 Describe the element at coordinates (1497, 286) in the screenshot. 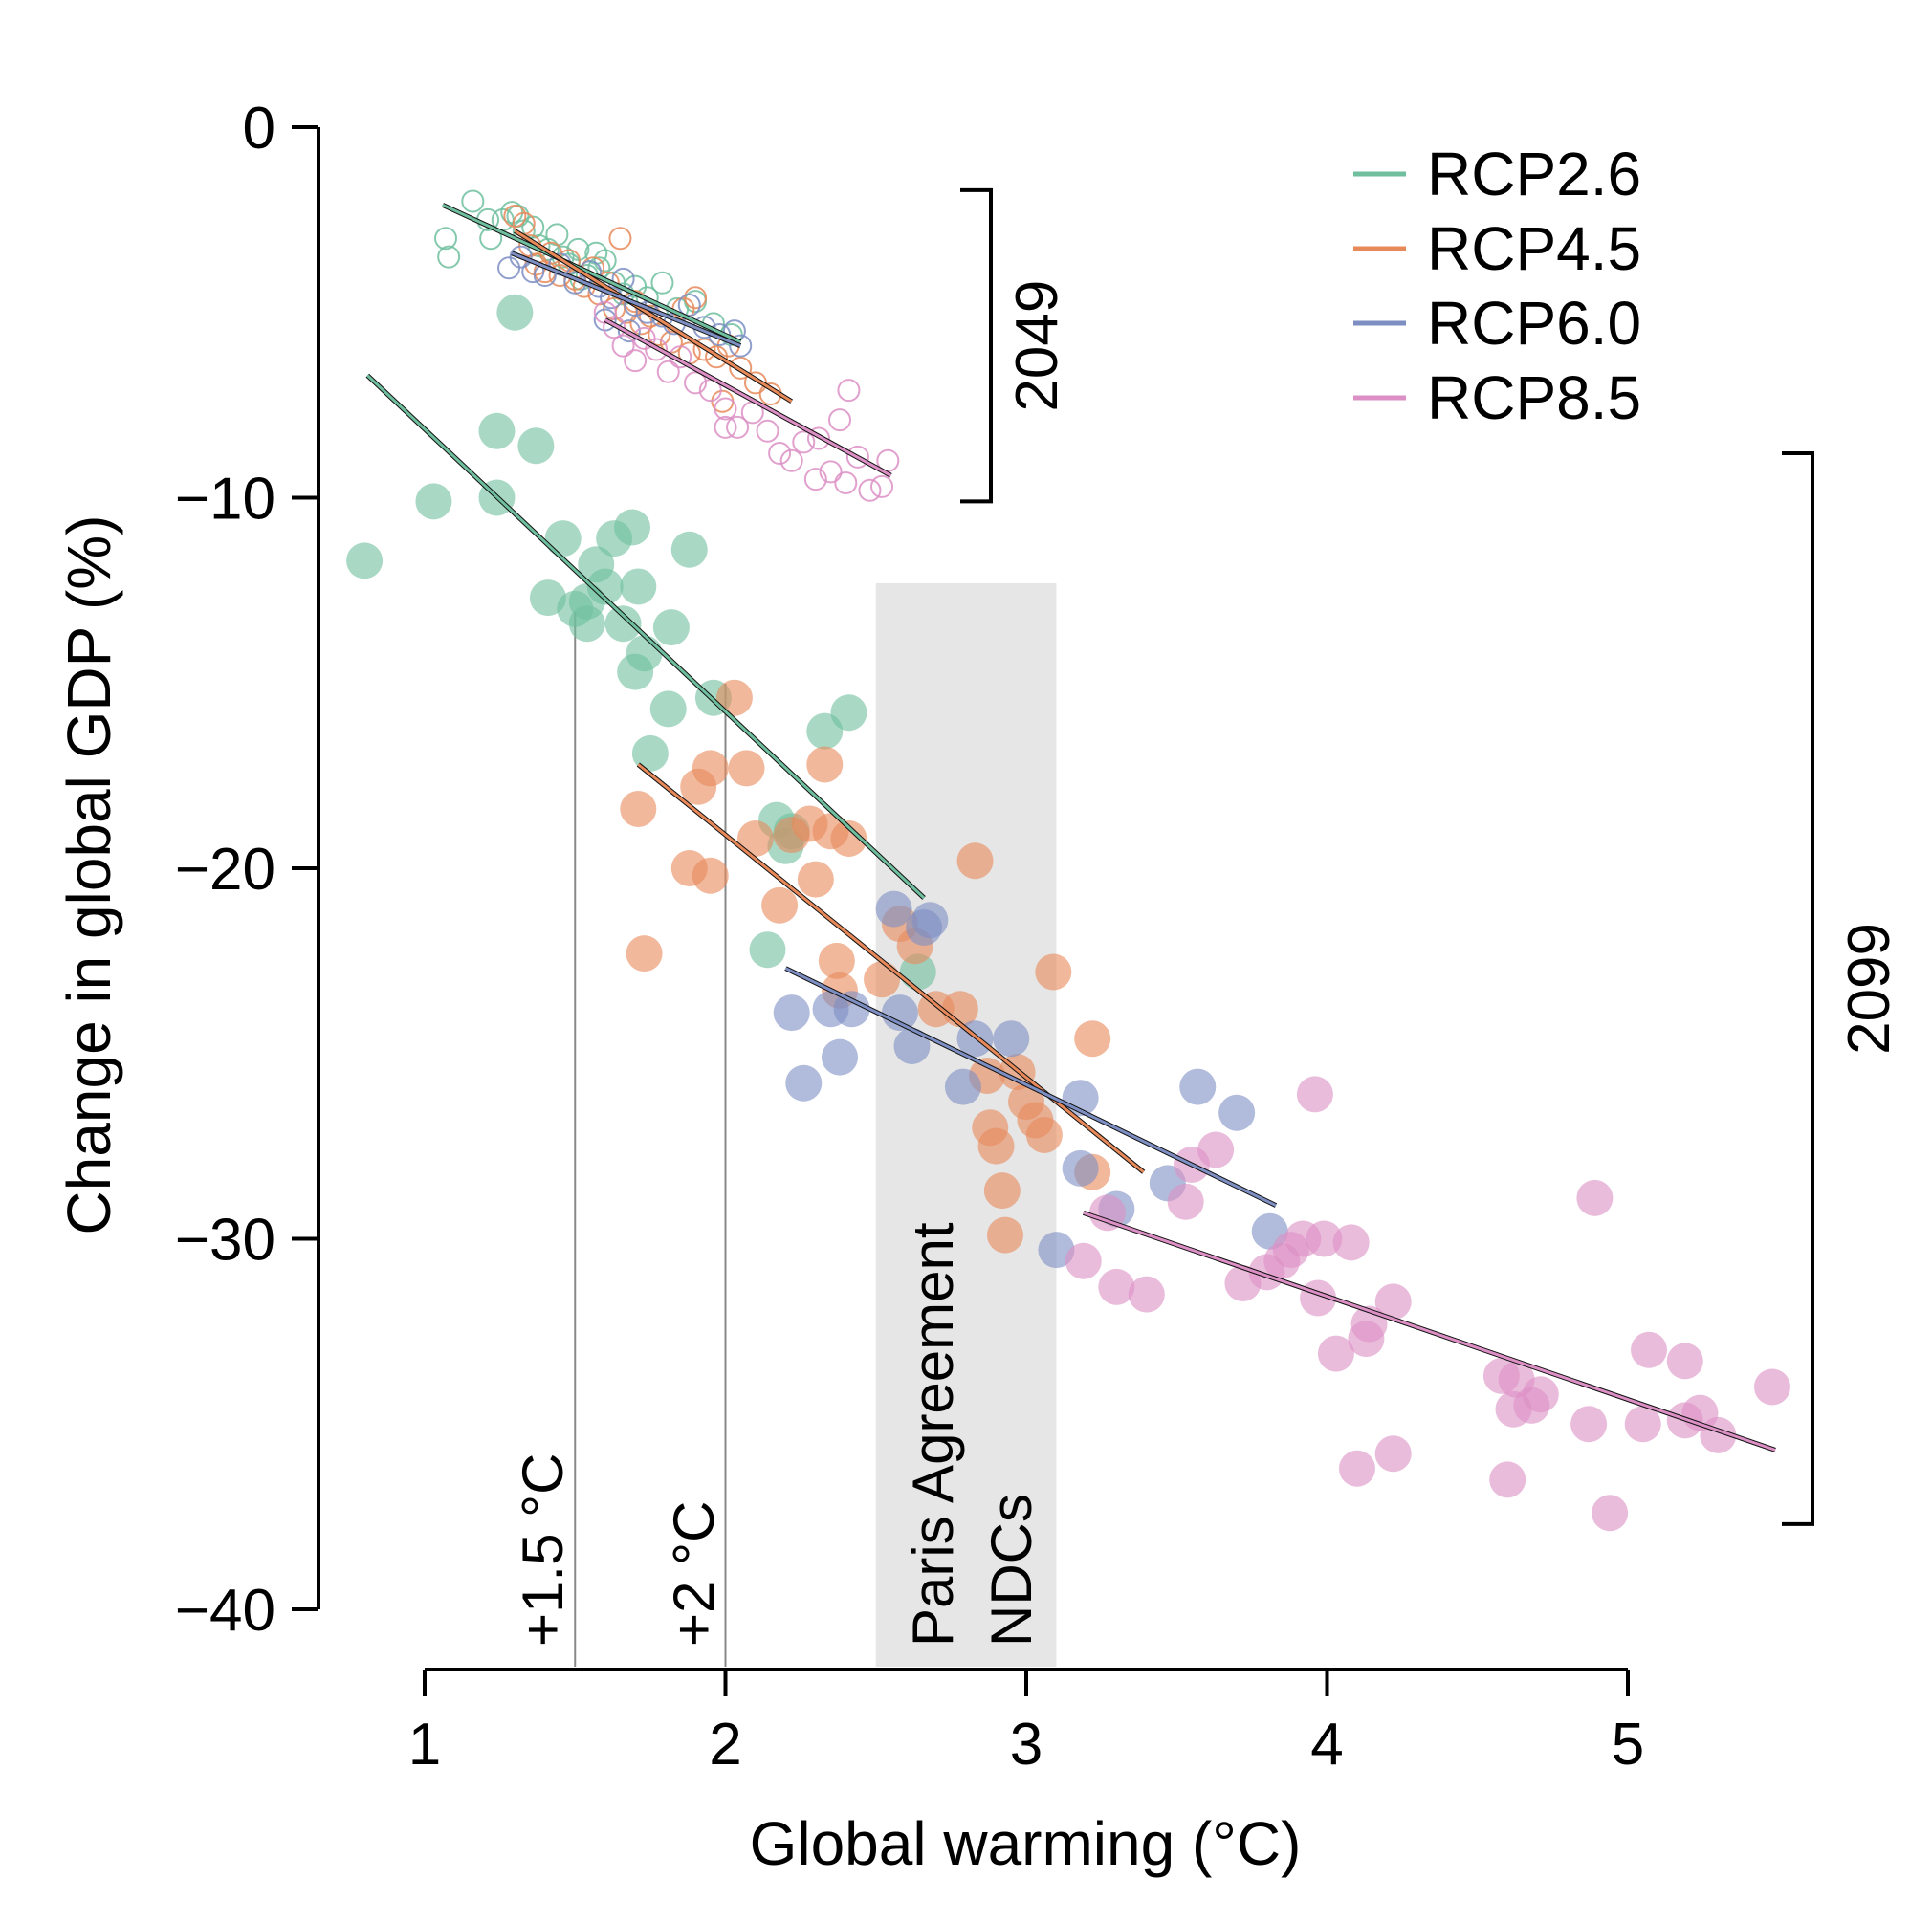

I see `legend: RCP2.6 RCP4.5 RCP6.0 RCP8.5` at that location.